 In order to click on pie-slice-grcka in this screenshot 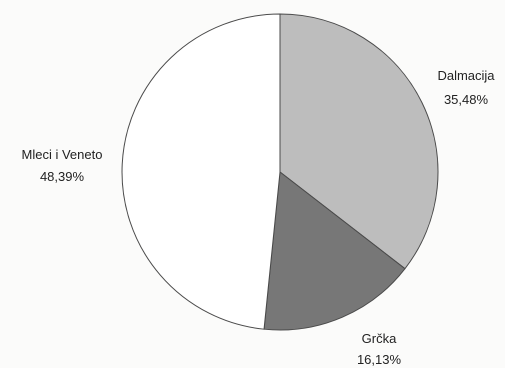, I will do `click(334, 251)`.